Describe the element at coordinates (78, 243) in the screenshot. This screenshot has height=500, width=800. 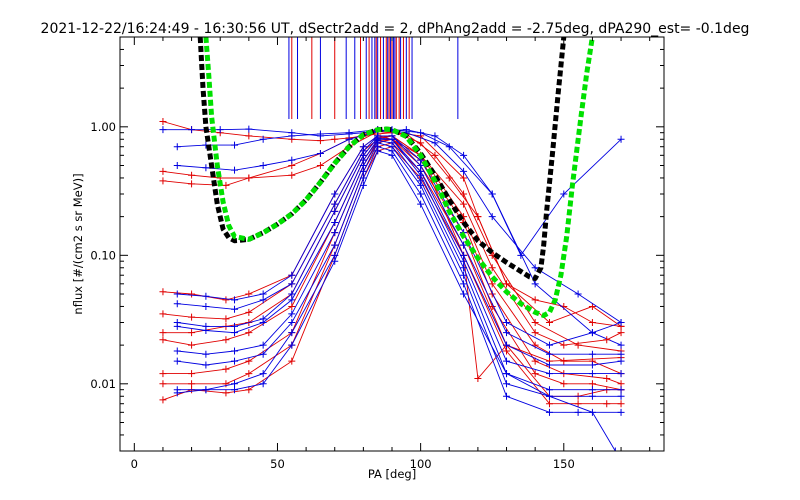
I see `y-axis-label: nflux [#/(cm2 s sr MeV)]` at that location.